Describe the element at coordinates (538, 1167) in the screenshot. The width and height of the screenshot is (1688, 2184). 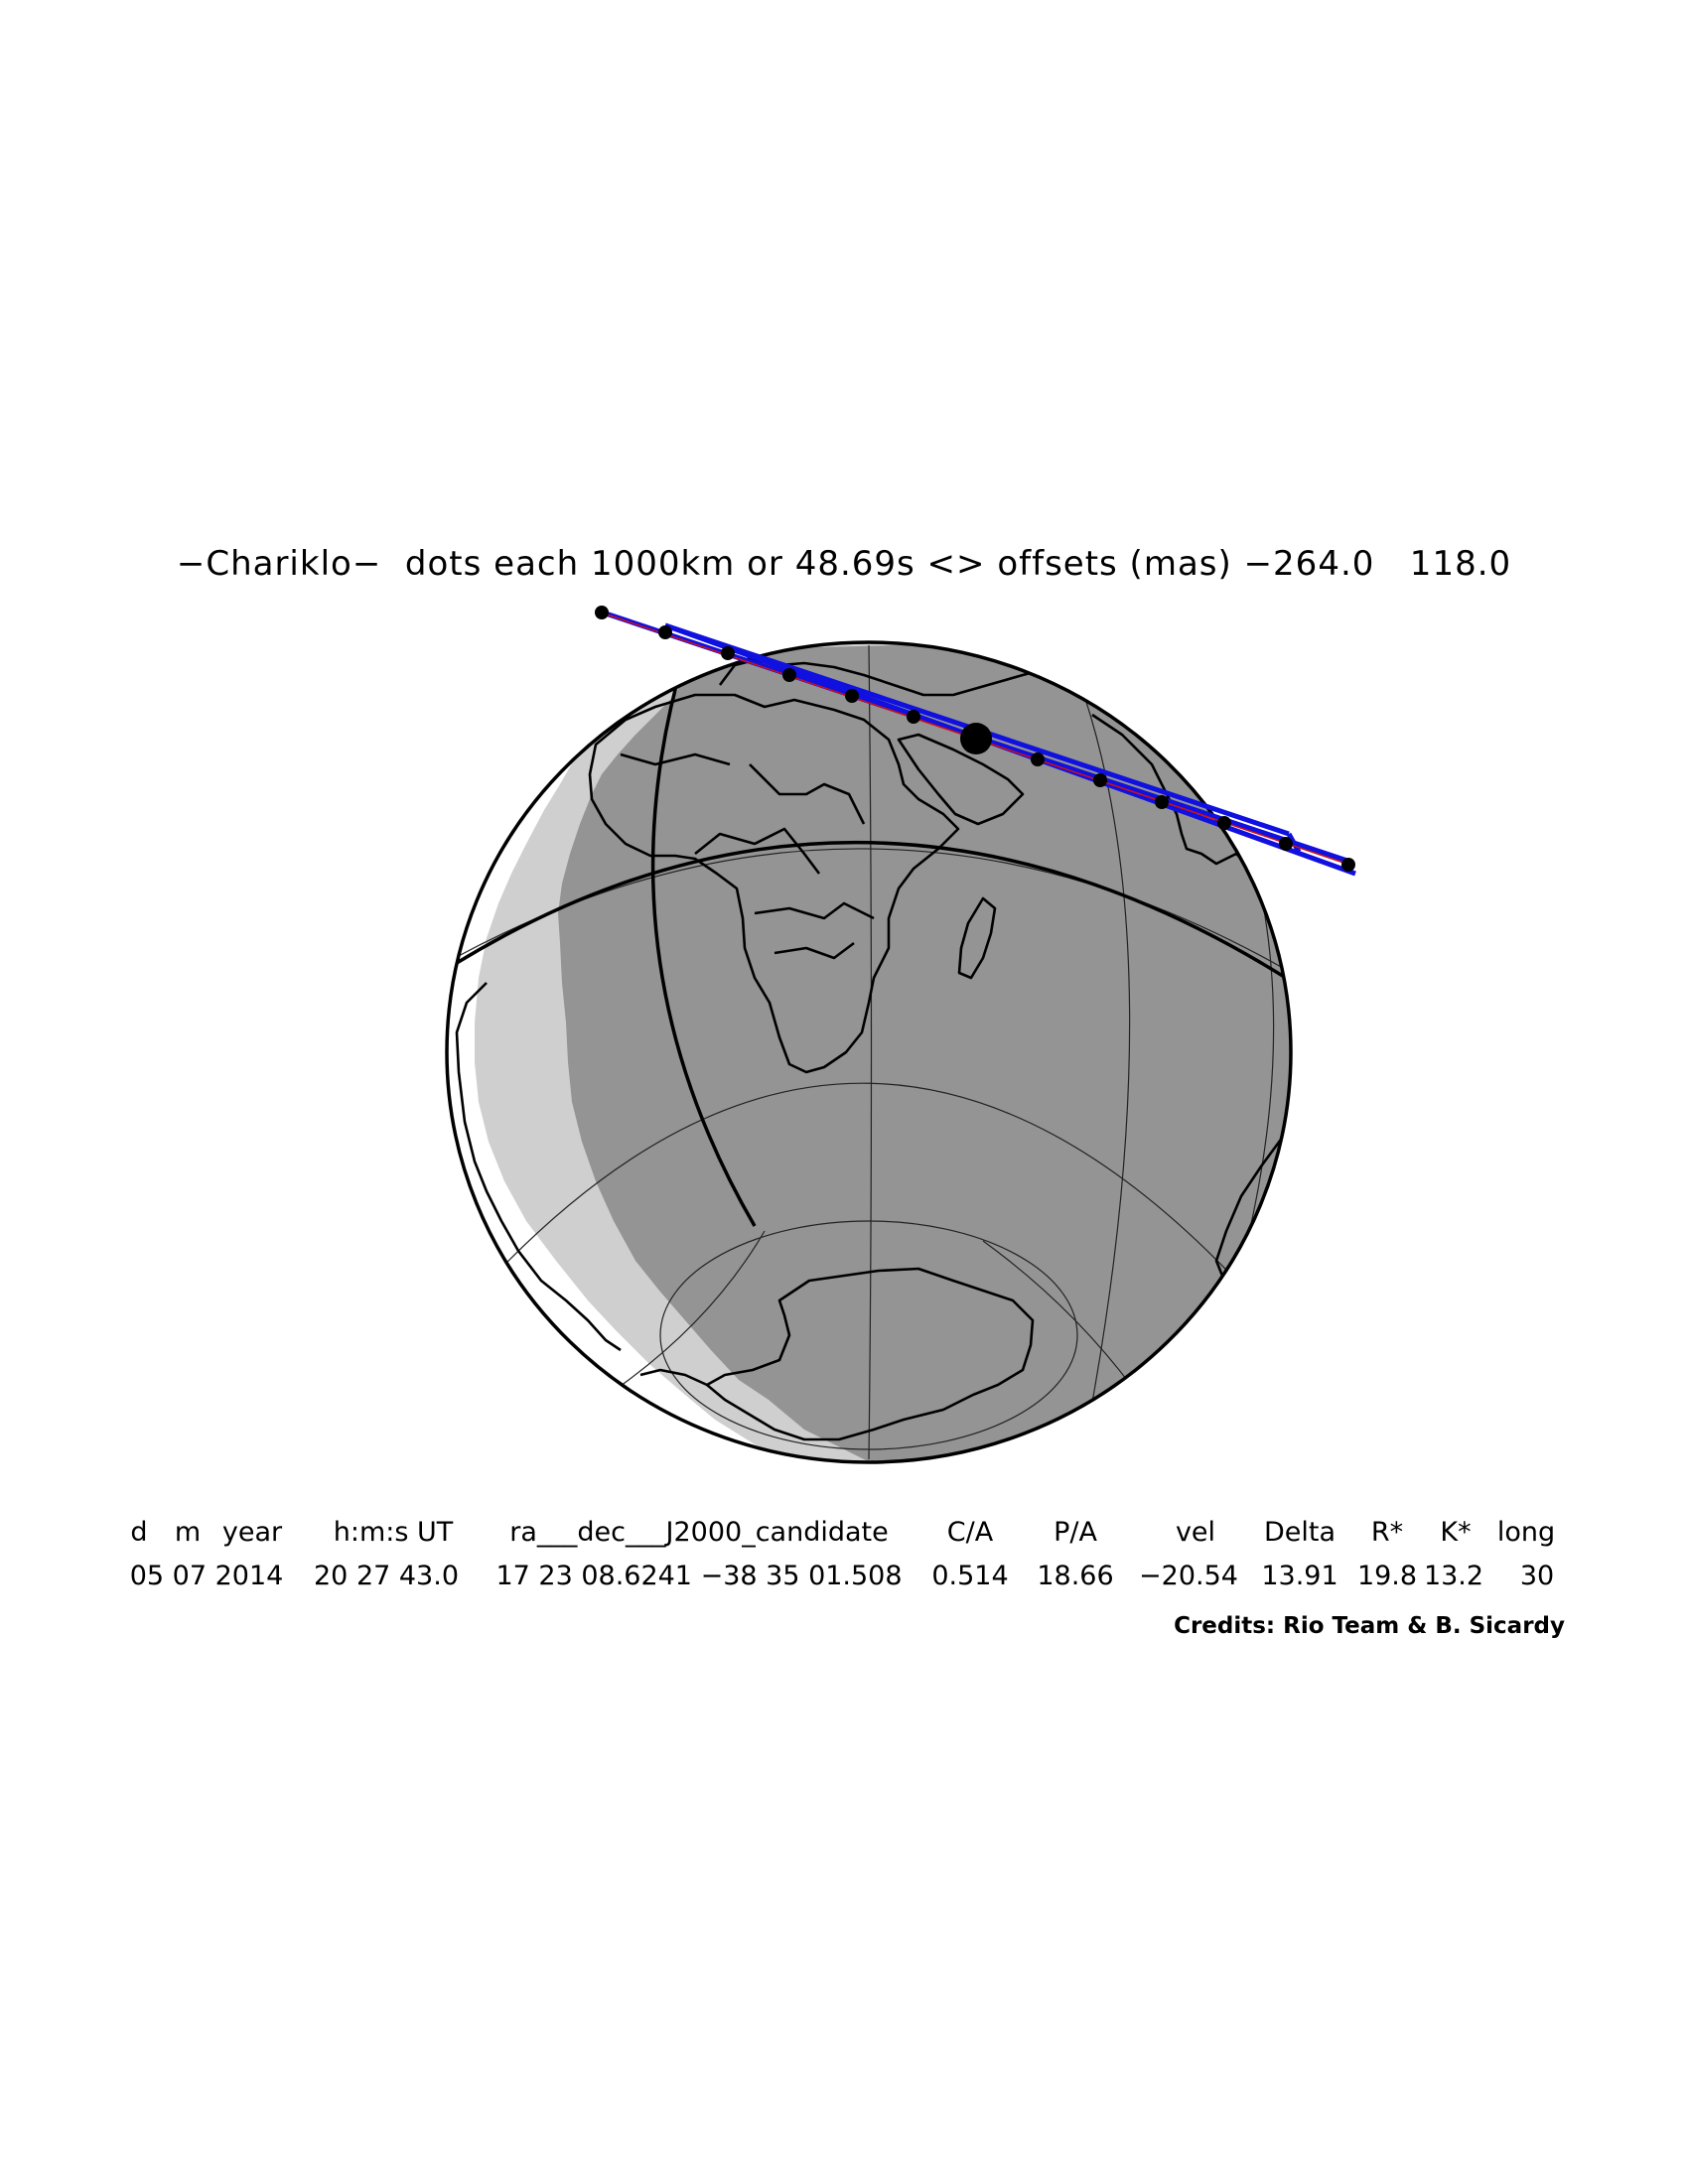
I see `south-america-outline` at that location.